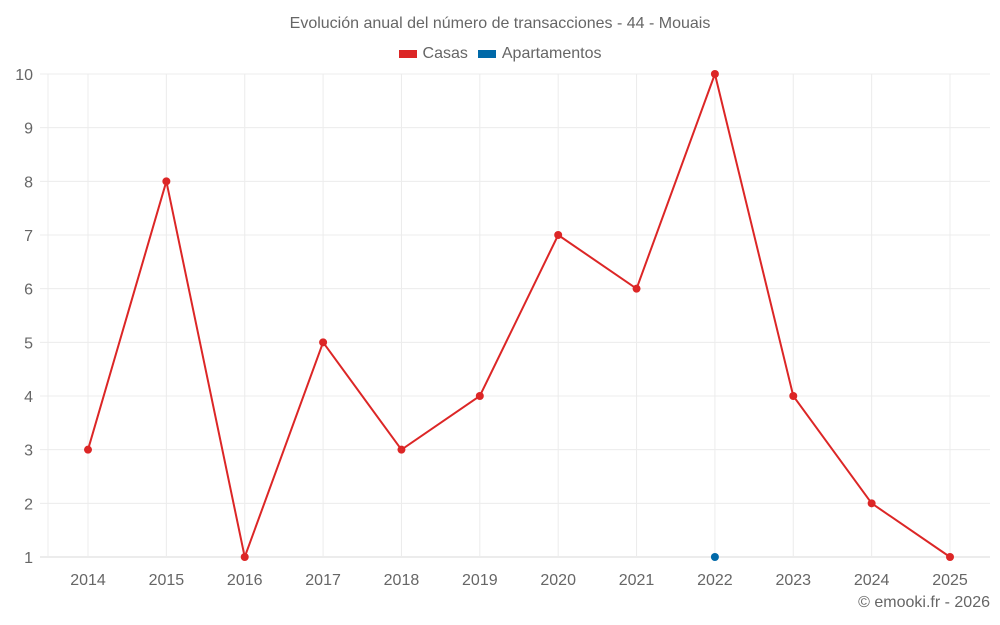 The width and height of the screenshot is (1000, 625). Describe the element at coordinates (323, 580) in the screenshot. I see `x-tick-label: 2017` at that location.